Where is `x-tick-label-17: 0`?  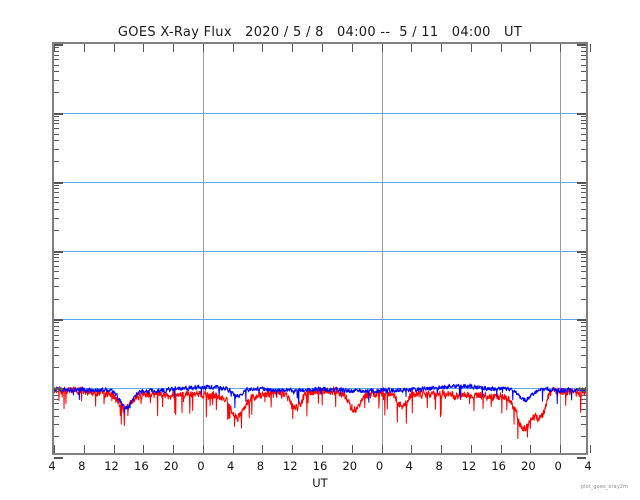
x-tick-label-17: 0 is located at coordinates (558, 466).